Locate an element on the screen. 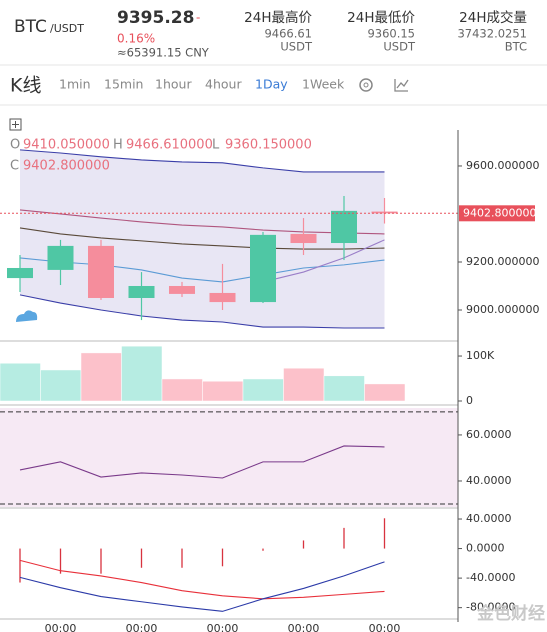  y-tick-label: 9000.000000 is located at coordinates (502, 309).